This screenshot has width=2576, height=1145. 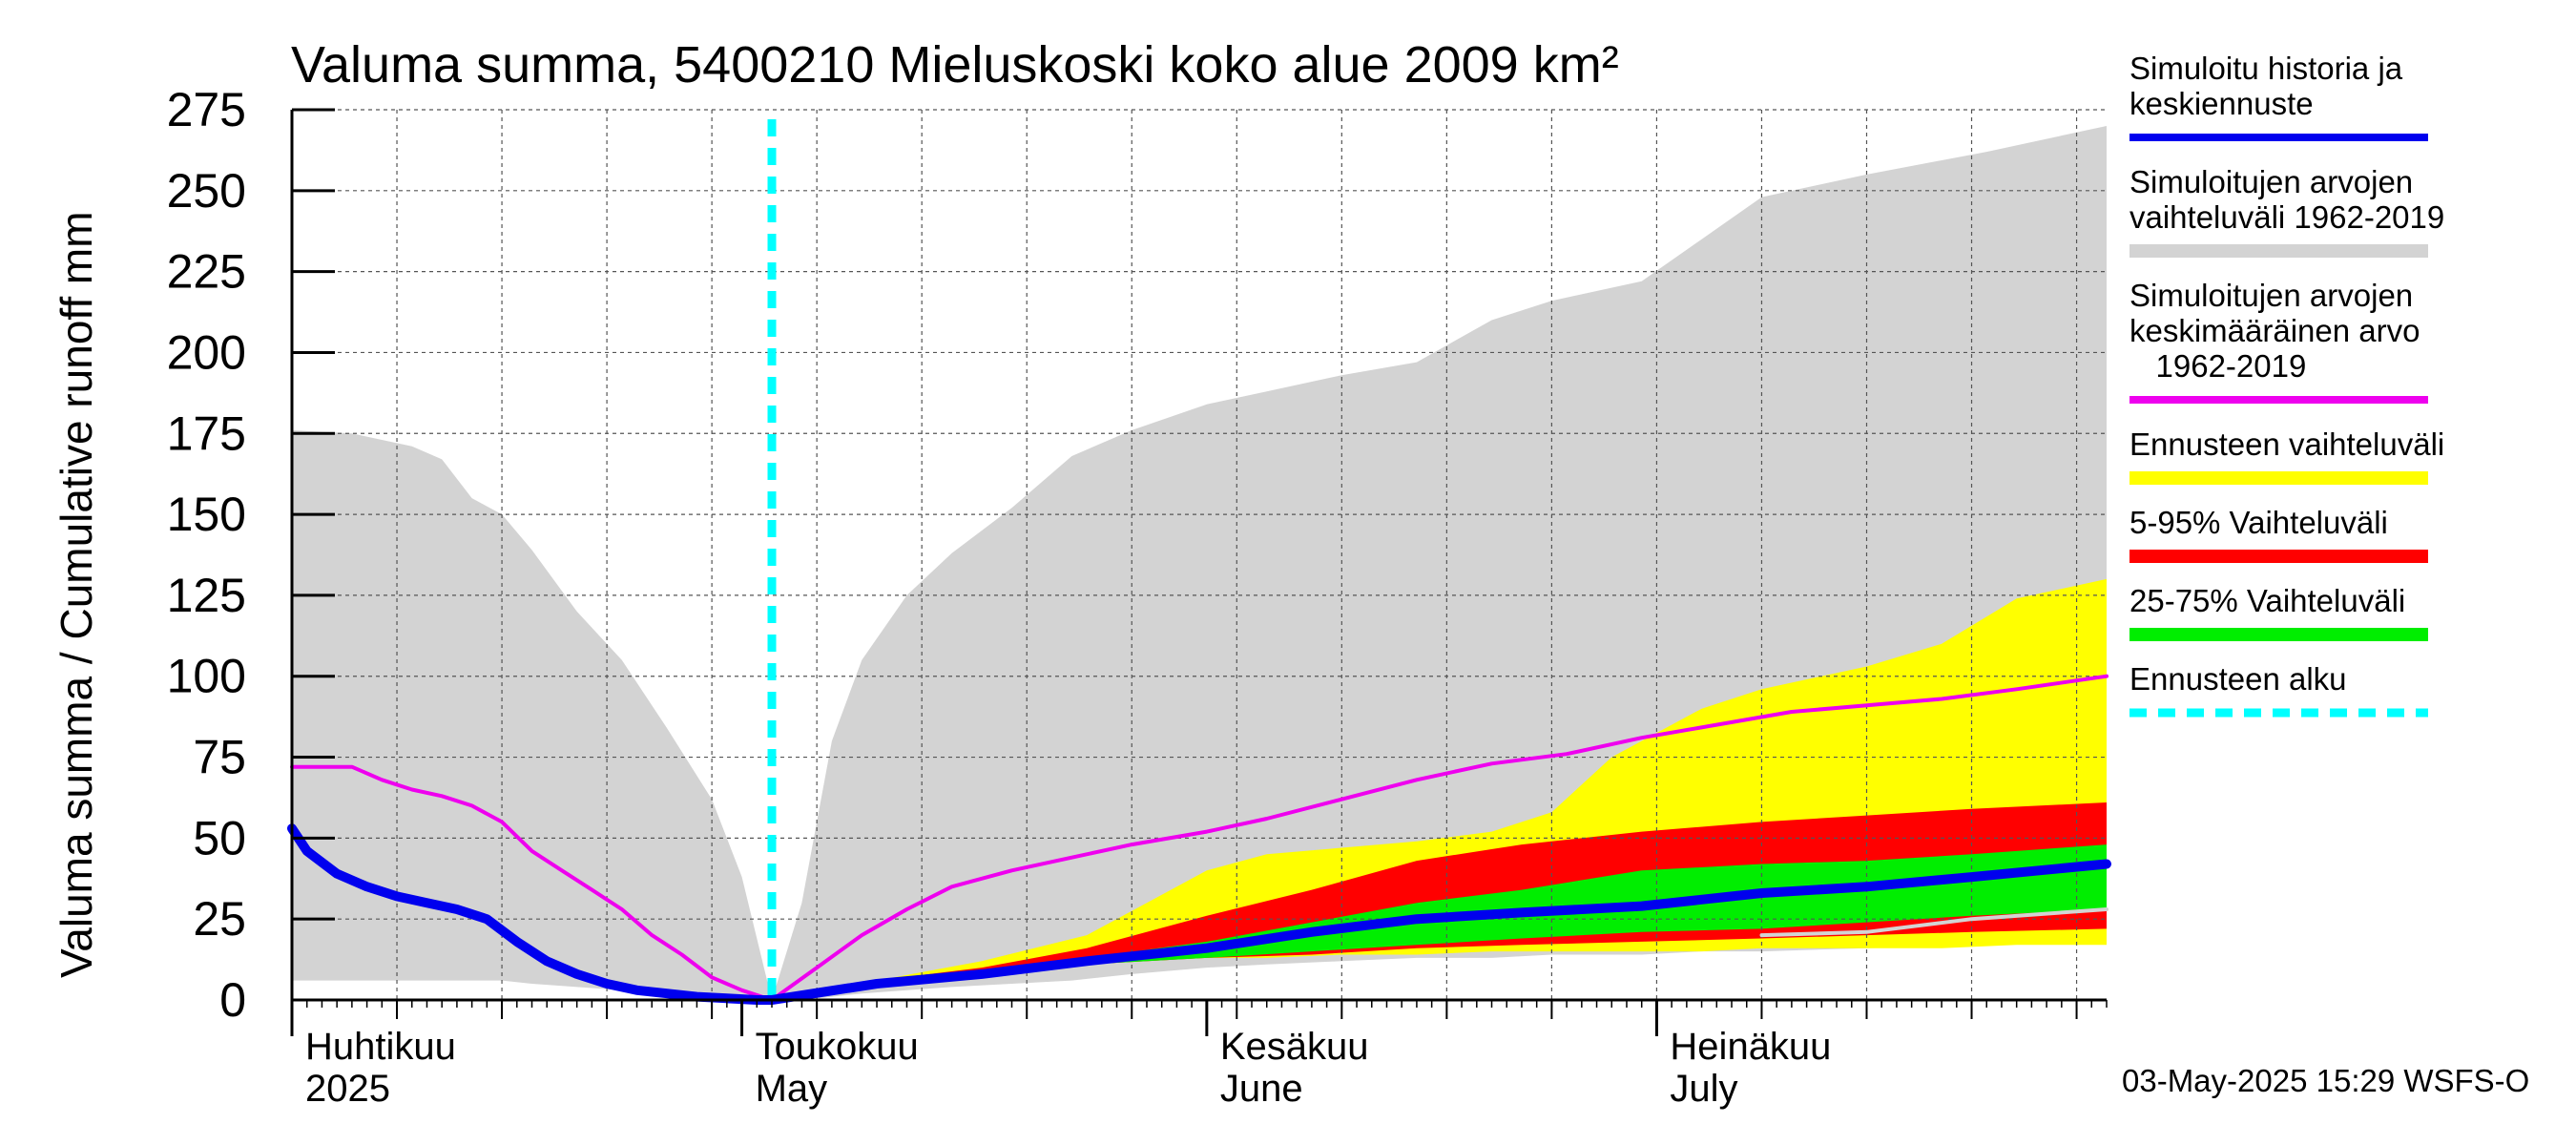 I want to click on month-label: Huhtikuu, so click(x=380, y=1047).